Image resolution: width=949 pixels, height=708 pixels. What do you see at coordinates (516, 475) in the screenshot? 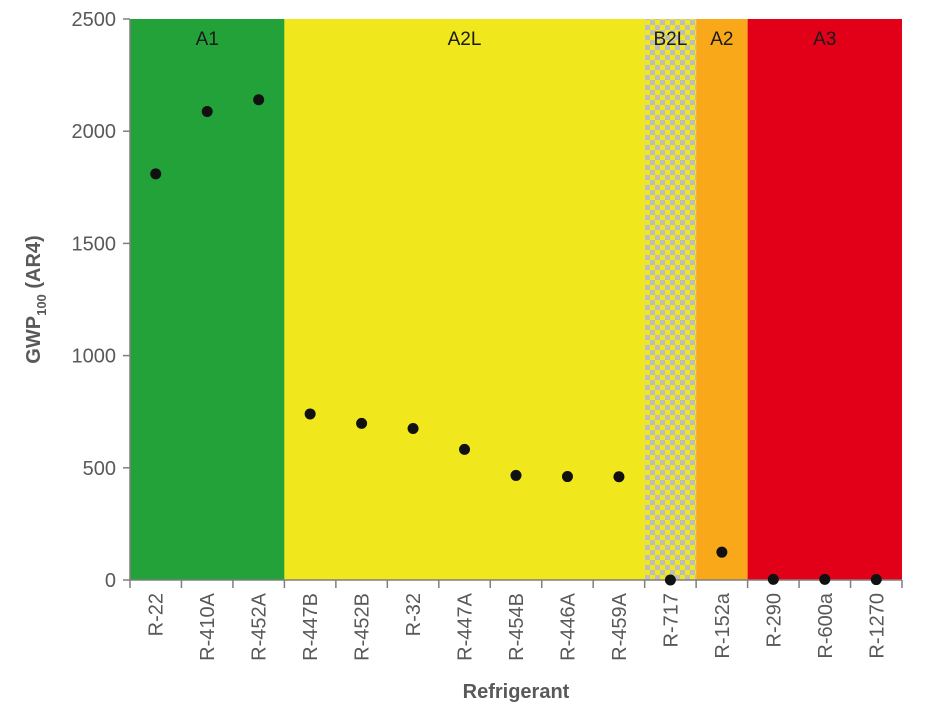
I see `point-r-454b` at bounding box center [516, 475].